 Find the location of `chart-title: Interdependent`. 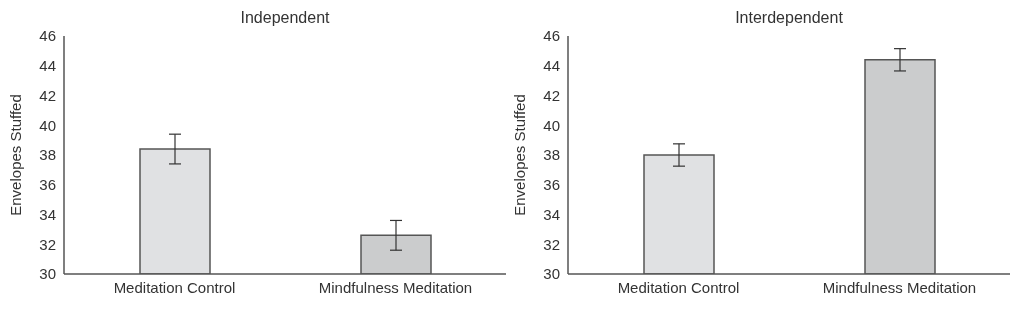

chart-title: Interdependent is located at coordinates (789, 18).